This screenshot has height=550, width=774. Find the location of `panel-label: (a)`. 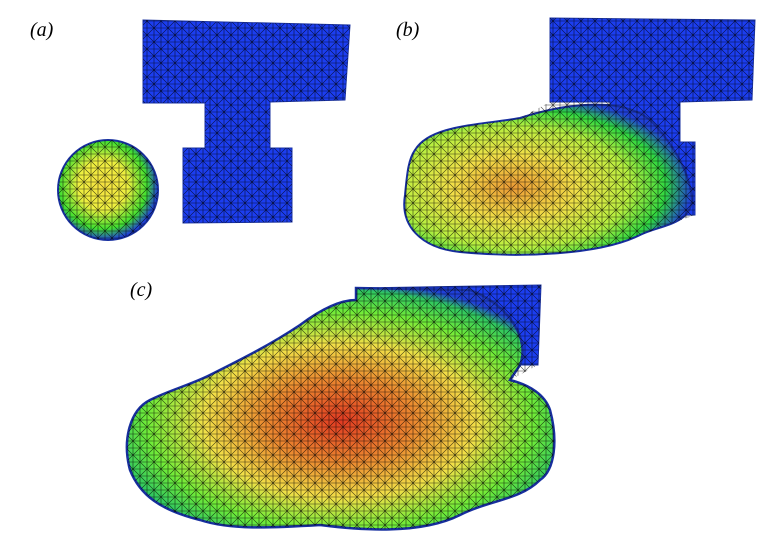

panel-label: (a) is located at coordinates (42, 30).